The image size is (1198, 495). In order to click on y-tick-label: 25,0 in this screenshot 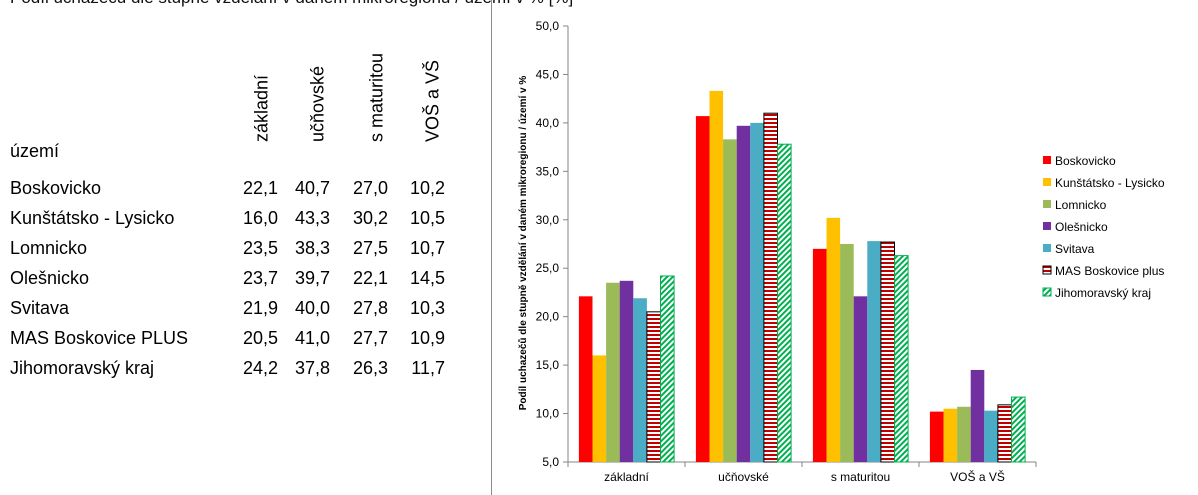, I will do `click(548, 268)`.